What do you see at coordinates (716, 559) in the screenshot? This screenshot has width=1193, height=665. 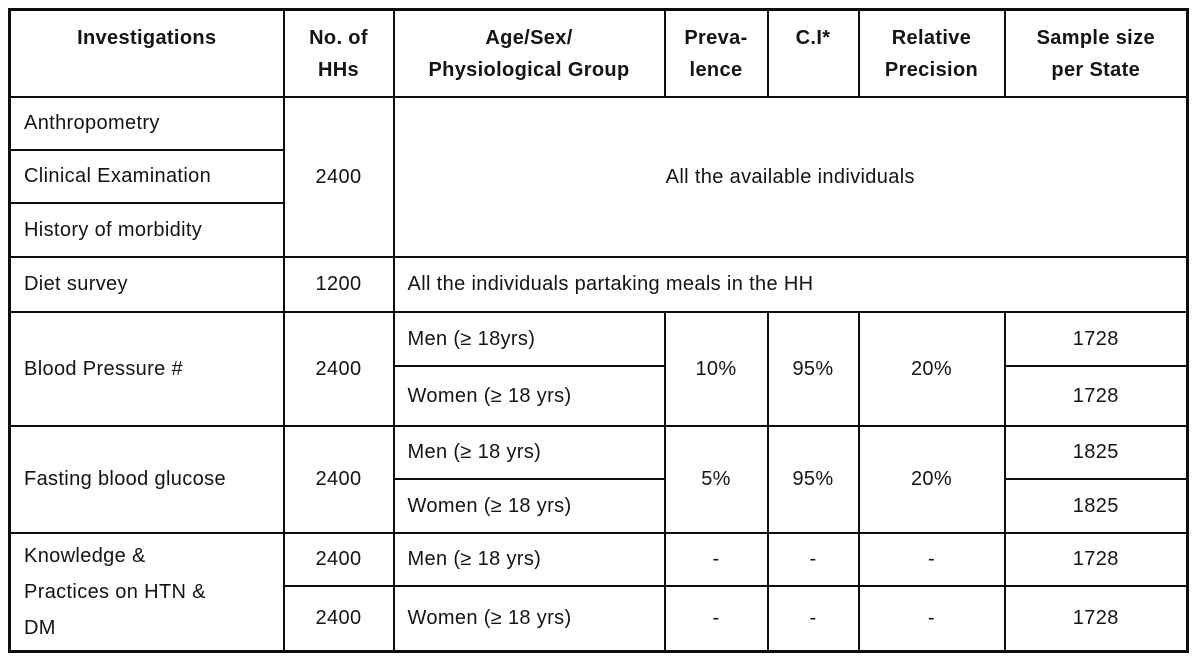 I see `cell-prevalence-kp-men: -` at bounding box center [716, 559].